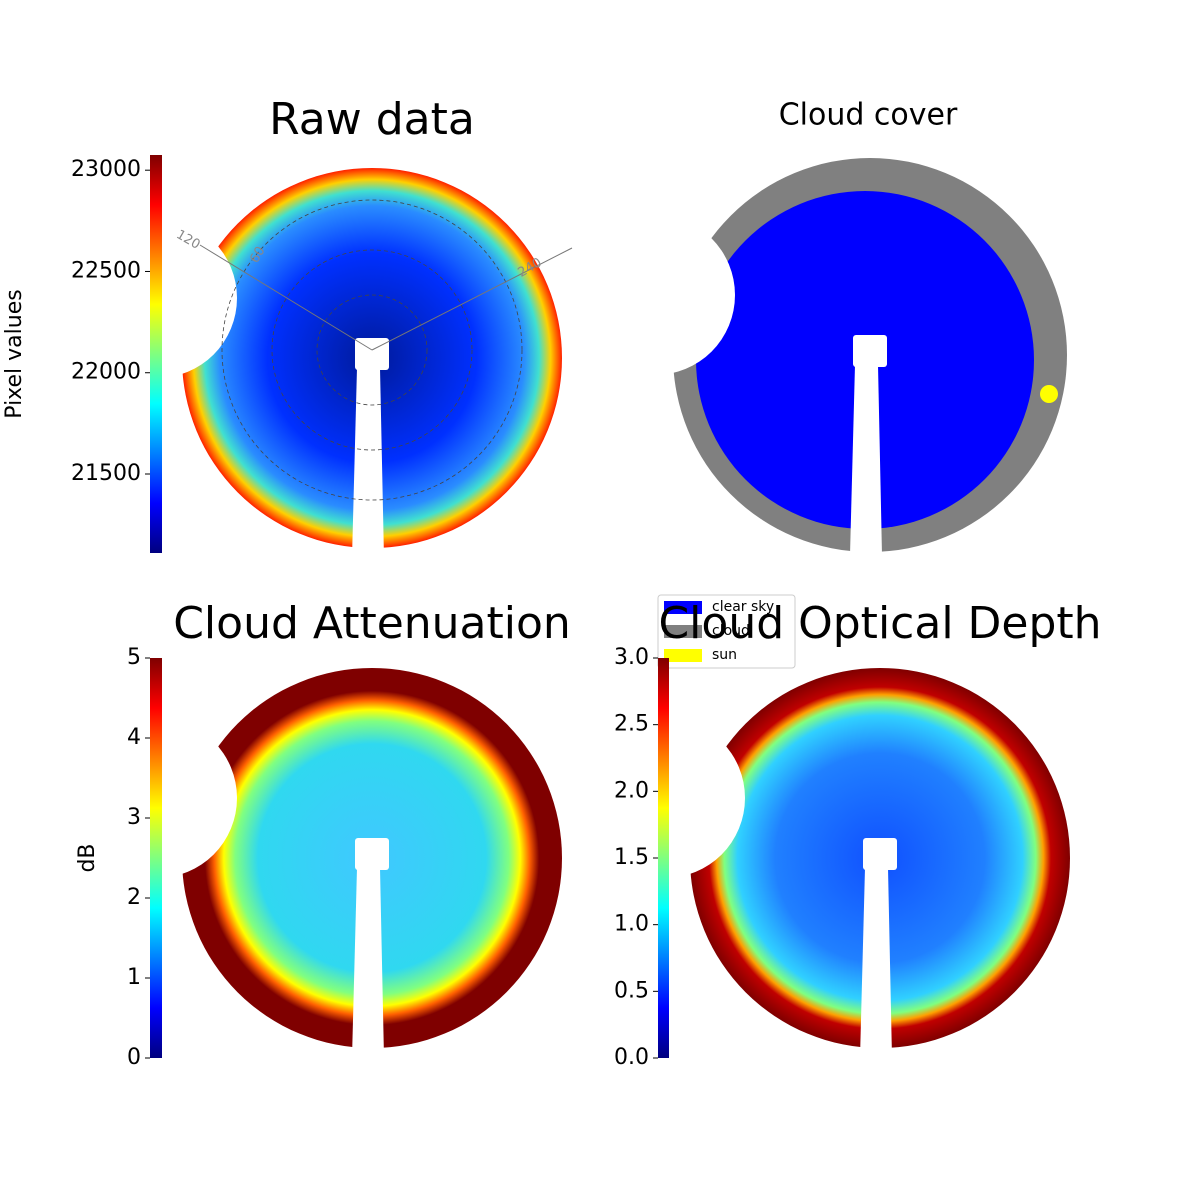 This screenshot has width=1200, height=1200. What do you see at coordinates (743, 607) in the screenshot?
I see `legend-label: clear sky` at bounding box center [743, 607].